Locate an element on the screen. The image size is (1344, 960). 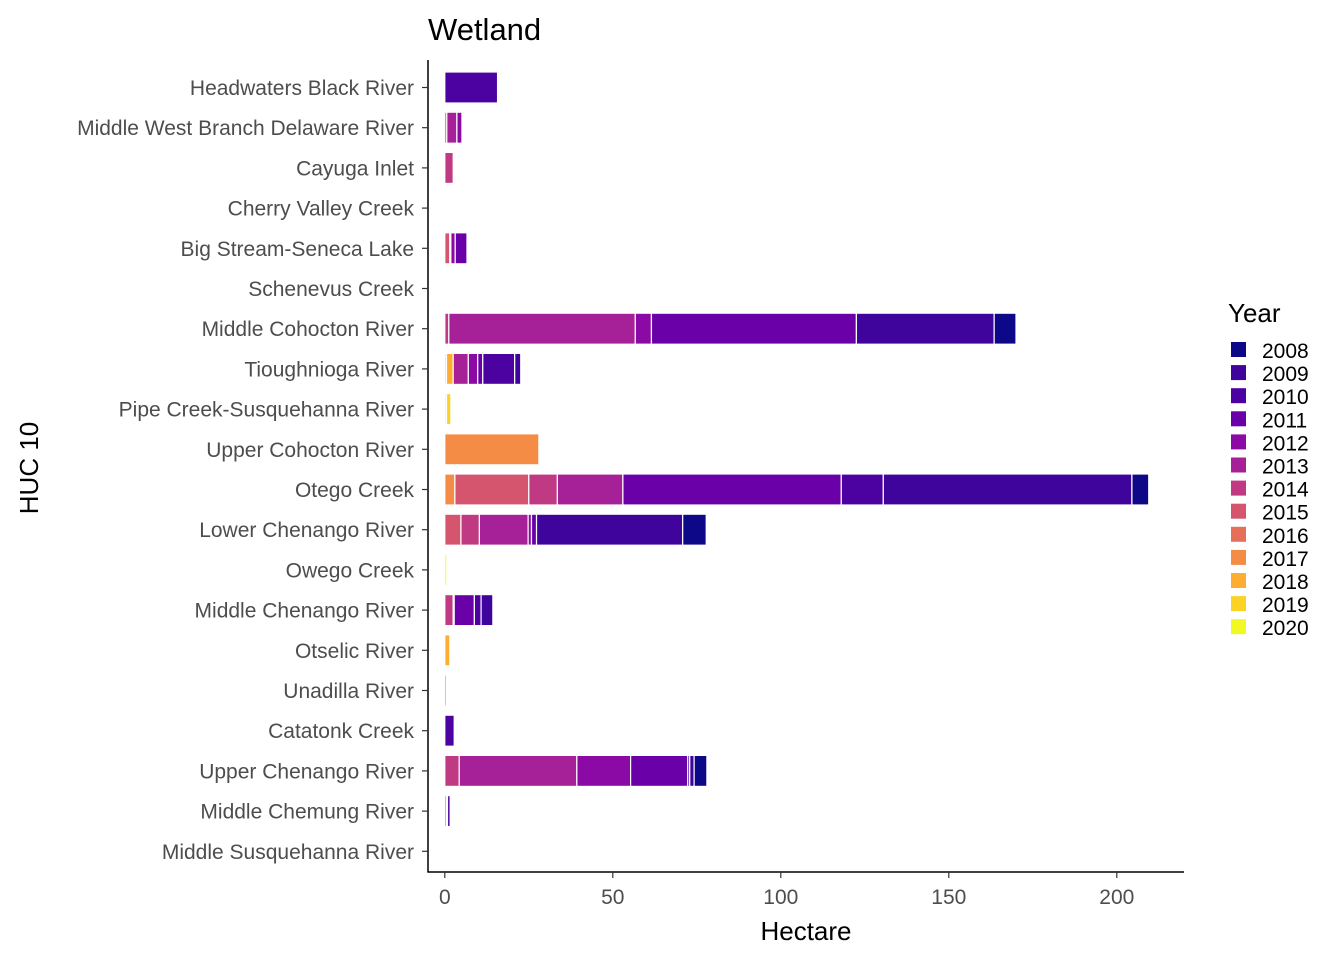
y-tick-label: Lower Chenango River is located at coordinates (306, 530).